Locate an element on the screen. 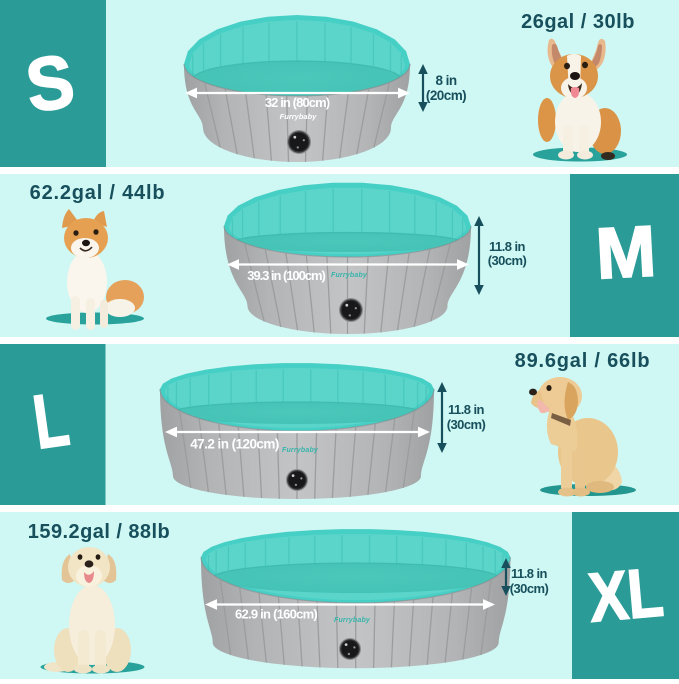 The image size is (679, 684). svg-text: 26gal / 30lb is located at coordinates (578, 22).